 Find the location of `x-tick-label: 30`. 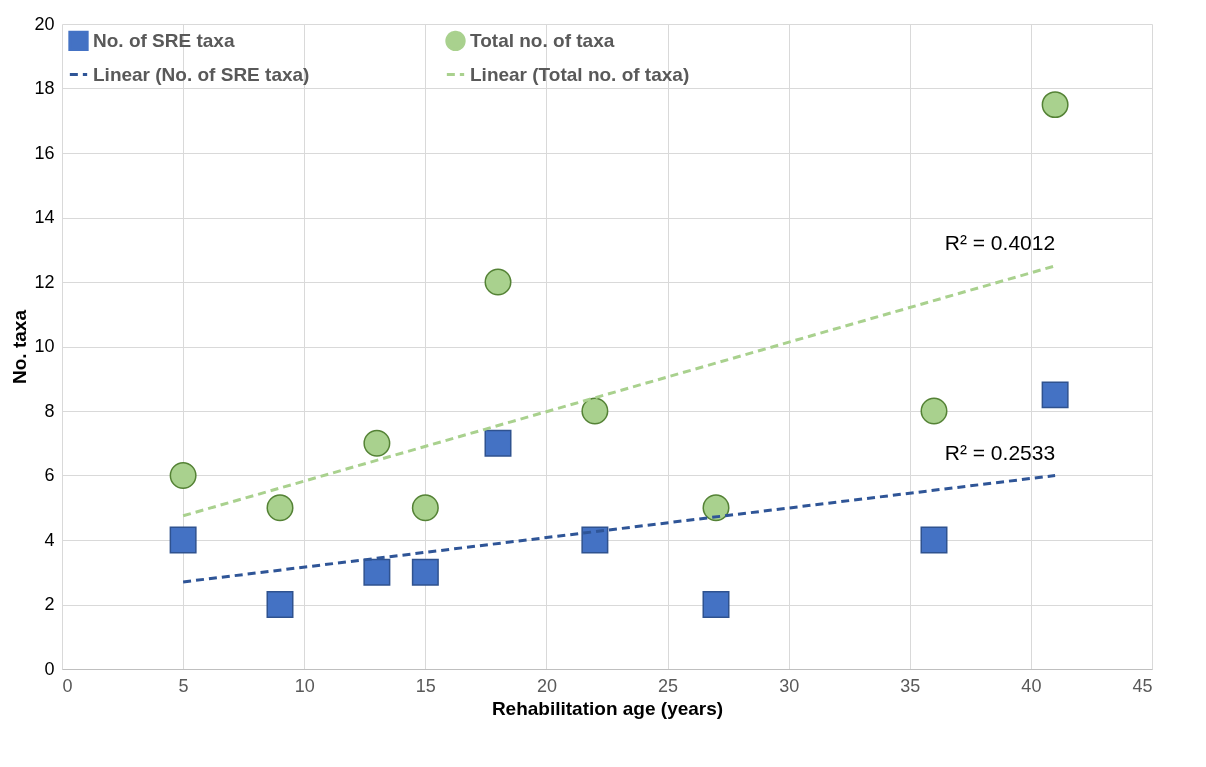

x-tick-label: 30 is located at coordinates (789, 685).